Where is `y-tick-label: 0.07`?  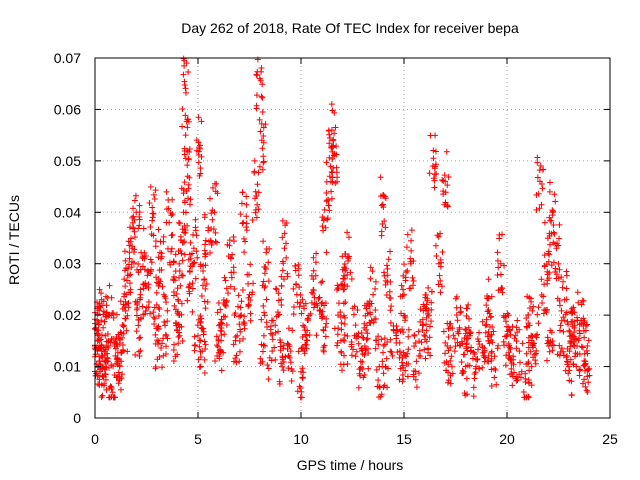 y-tick-label: 0.07 is located at coordinates (67, 58).